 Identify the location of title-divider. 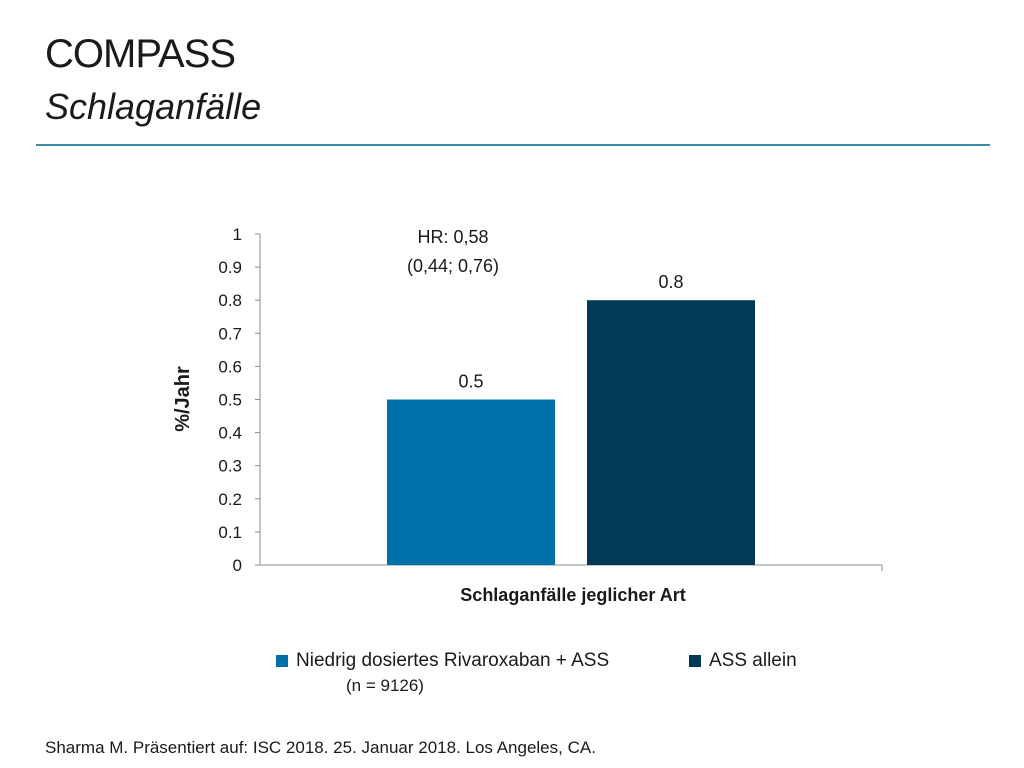
(513, 145).